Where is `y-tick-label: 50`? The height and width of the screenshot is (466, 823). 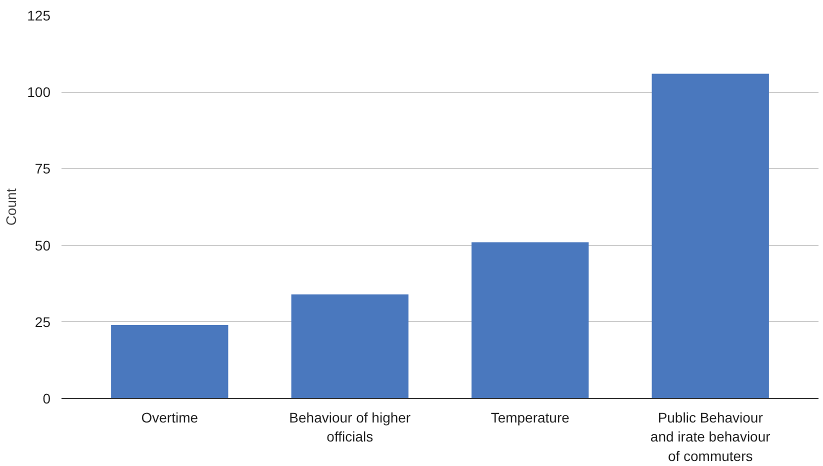
y-tick-label: 50 is located at coordinates (42, 245).